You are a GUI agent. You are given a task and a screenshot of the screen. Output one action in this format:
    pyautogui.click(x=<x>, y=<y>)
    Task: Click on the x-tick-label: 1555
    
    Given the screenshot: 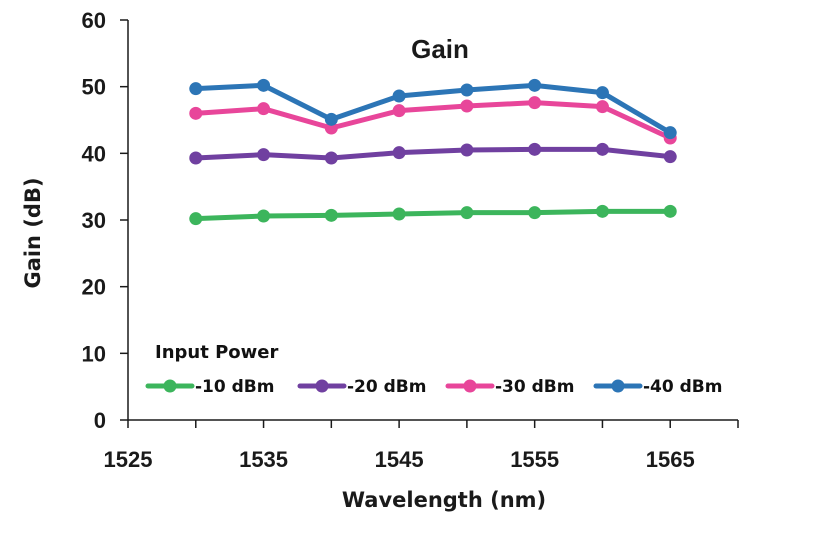 What is the action you would take?
    pyautogui.click(x=534, y=459)
    